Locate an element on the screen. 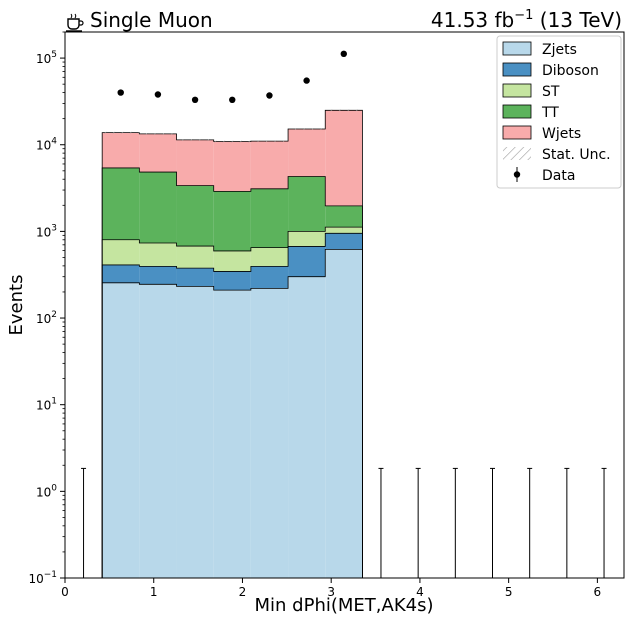 This screenshot has height=623, width=633. title-left-text: Single Muon is located at coordinates (151, 20).